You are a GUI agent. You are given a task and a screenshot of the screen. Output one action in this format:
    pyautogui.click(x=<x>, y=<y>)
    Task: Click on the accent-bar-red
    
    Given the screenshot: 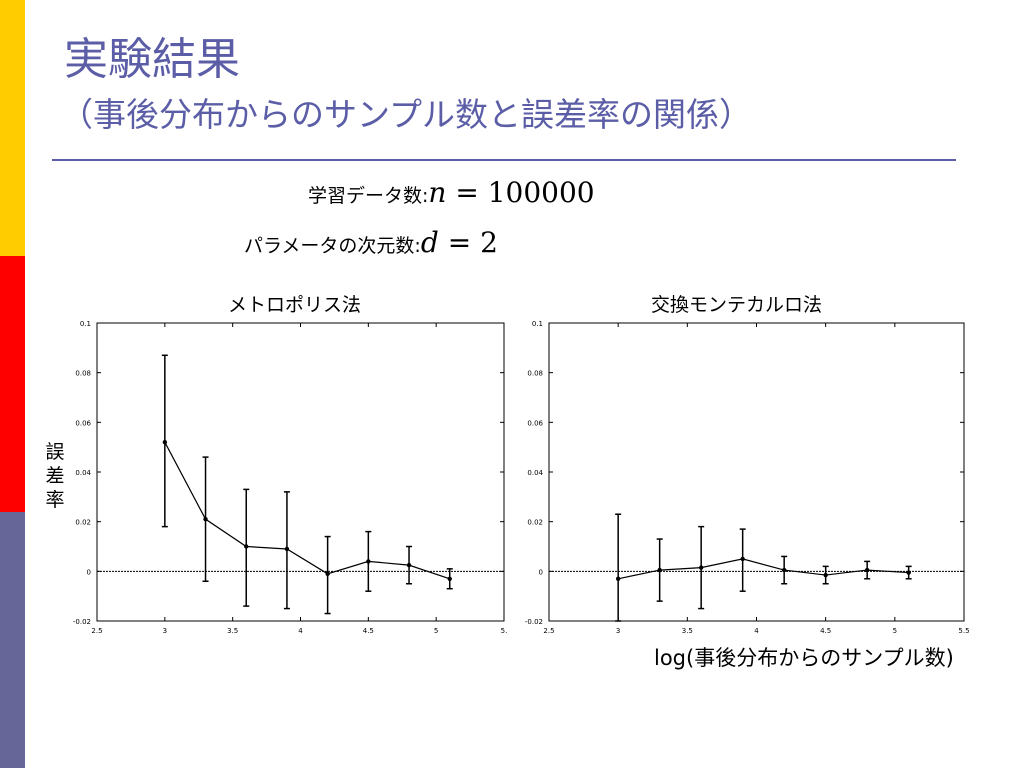 What is the action you would take?
    pyautogui.click(x=12, y=384)
    